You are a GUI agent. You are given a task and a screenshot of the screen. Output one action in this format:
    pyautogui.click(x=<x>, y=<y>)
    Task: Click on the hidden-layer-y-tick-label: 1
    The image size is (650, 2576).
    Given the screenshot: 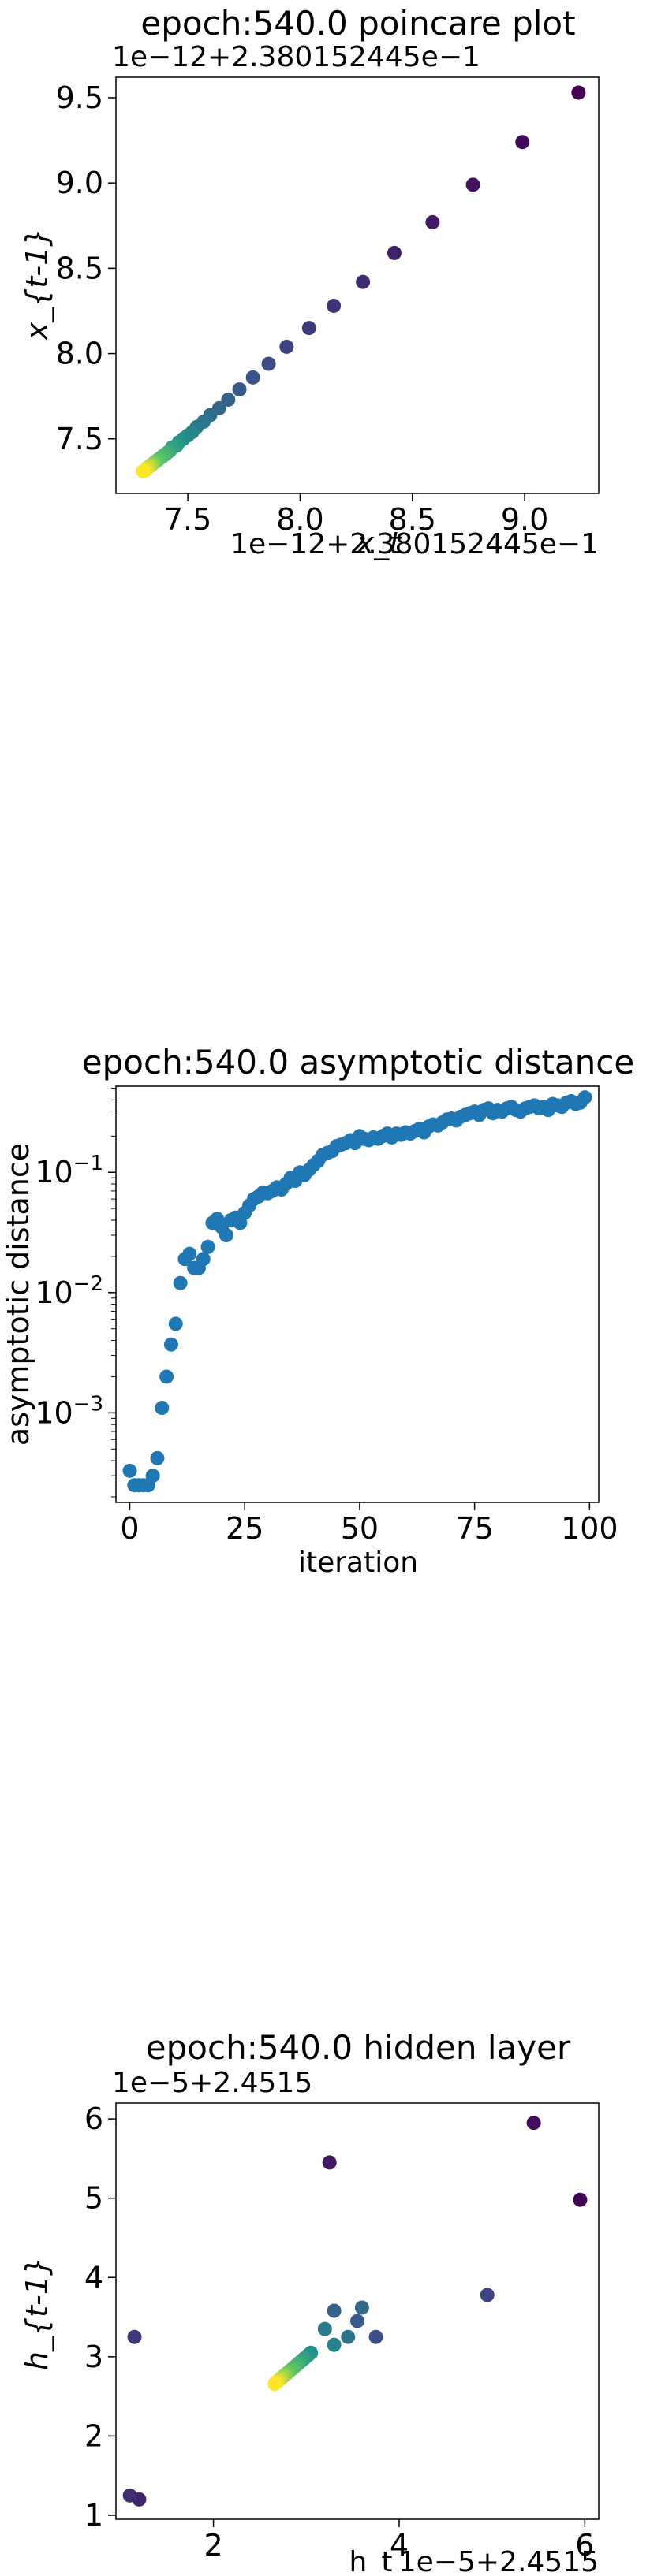 What is the action you would take?
    pyautogui.click(x=93, y=2515)
    